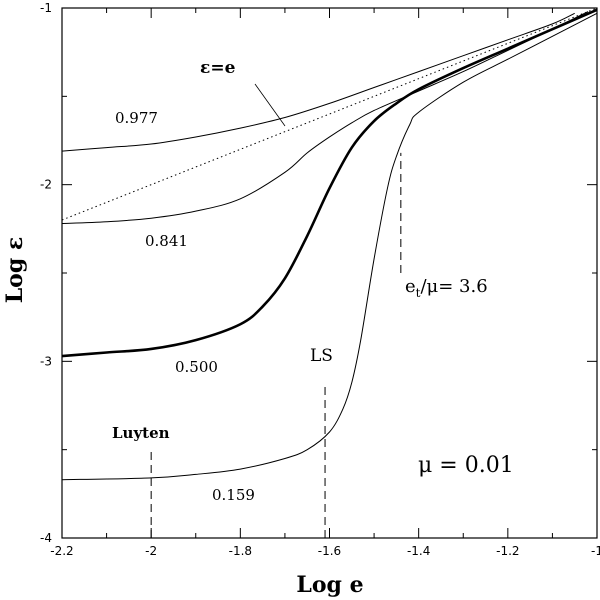 The height and width of the screenshot is (600, 600). What do you see at coordinates (329, 551) in the screenshot?
I see `x-tick-label: -1.6` at bounding box center [329, 551].